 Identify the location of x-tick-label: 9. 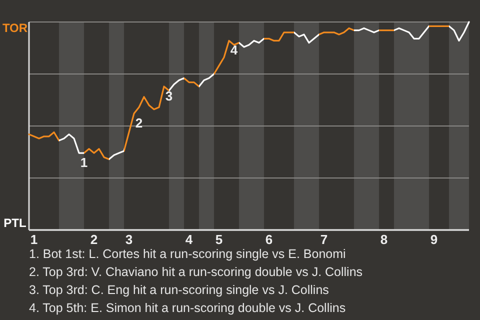
(434, 239).